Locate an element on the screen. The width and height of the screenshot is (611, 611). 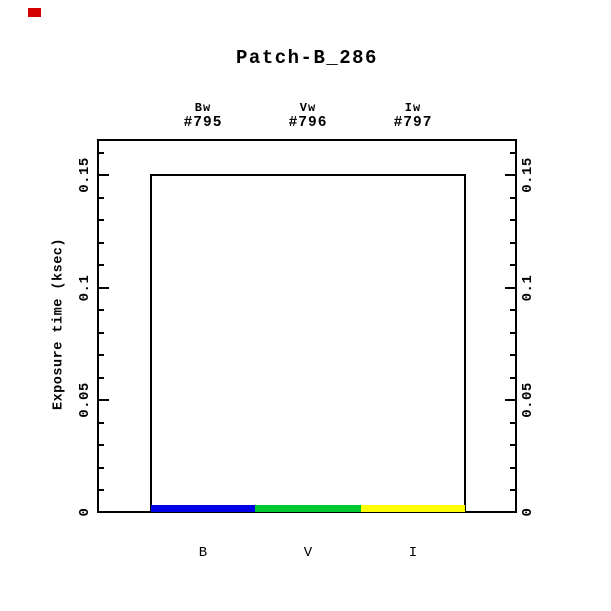
filter-name-bw: Bw is located at coordinates (203, 108).